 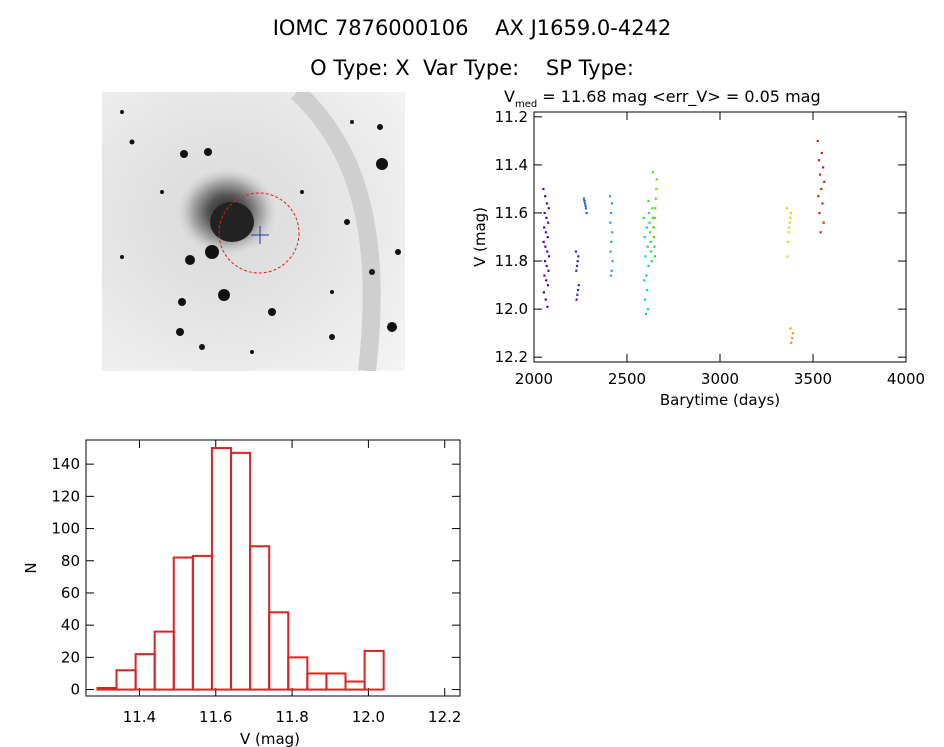 I want to click on hist-ytick-label: 20, so click(x=70, y=657).